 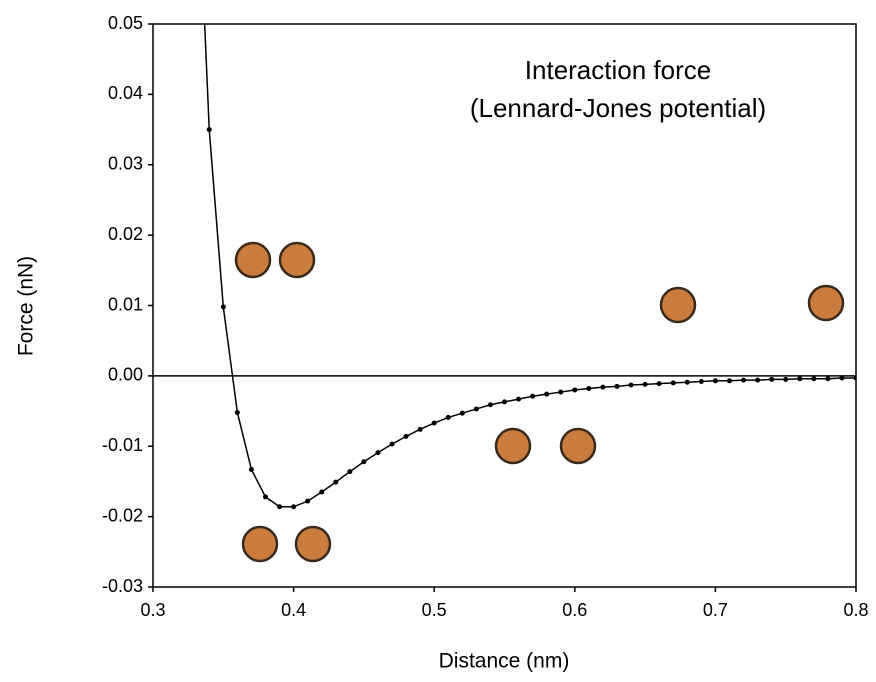 I want to click on y-tick-label: -0.01, so click(x=122, y=445).